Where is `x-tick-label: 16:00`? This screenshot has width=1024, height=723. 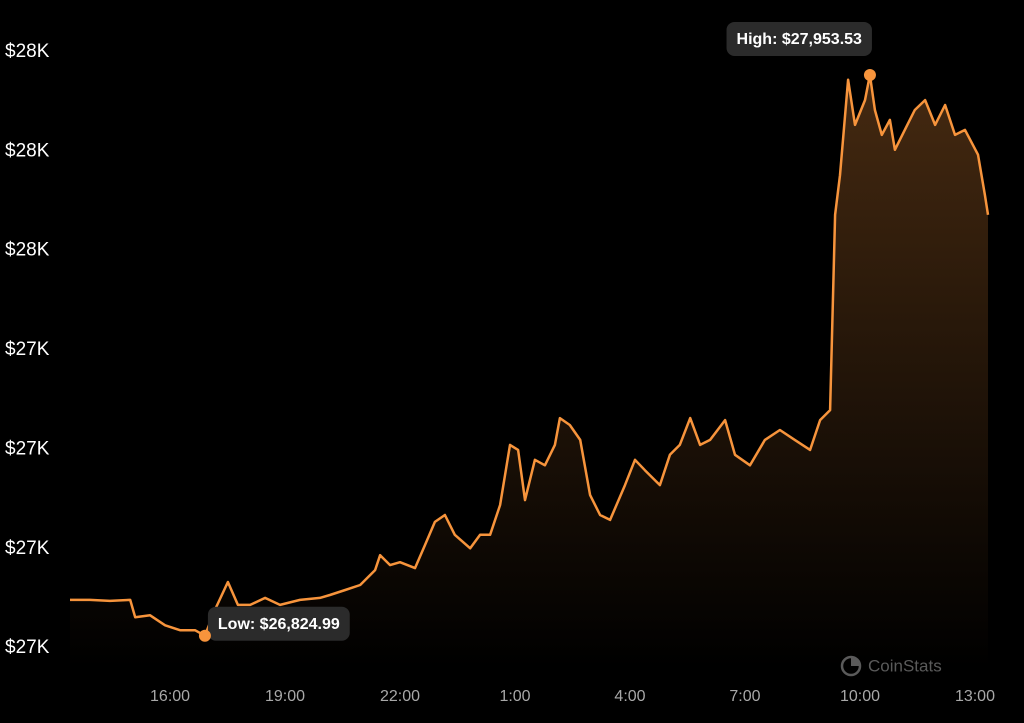 x-tick-label: 16:00 is located at coordinates (170, 696).